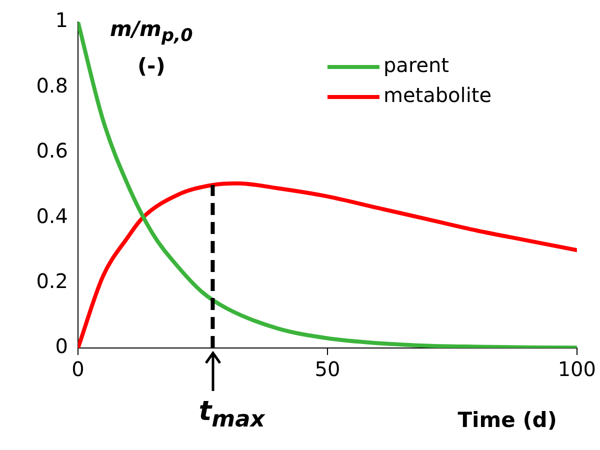  I want to click on x-tick-label: 50, so click(327, 369).